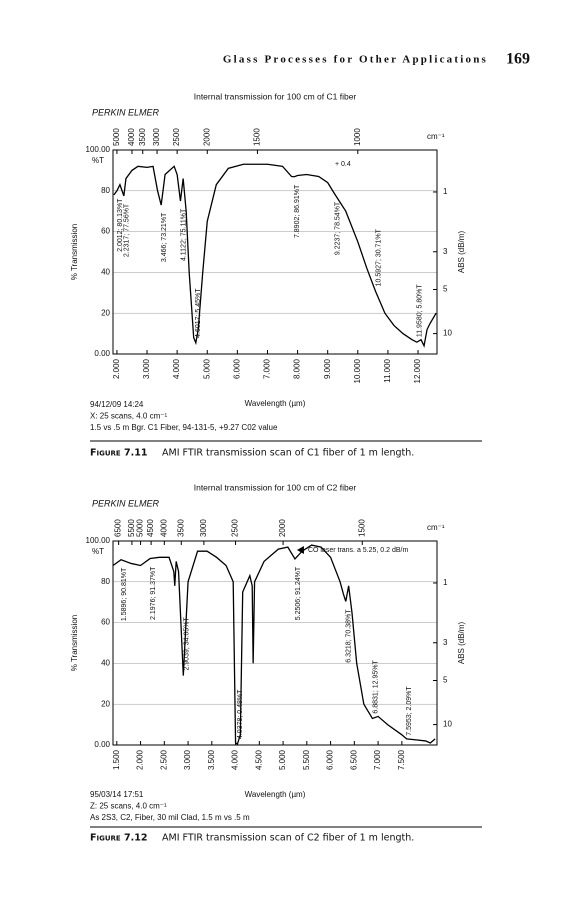  I want to click on x-tick-label: 6.500, so click(353, 759).